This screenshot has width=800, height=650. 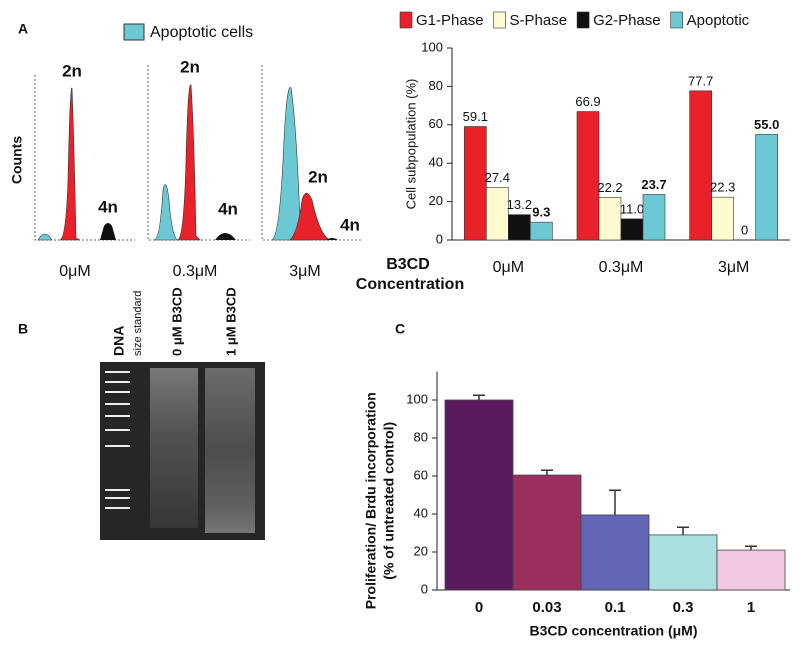 I want to click on histogram-panel: 2n 4n 3μM, so click(x=311, y=172).